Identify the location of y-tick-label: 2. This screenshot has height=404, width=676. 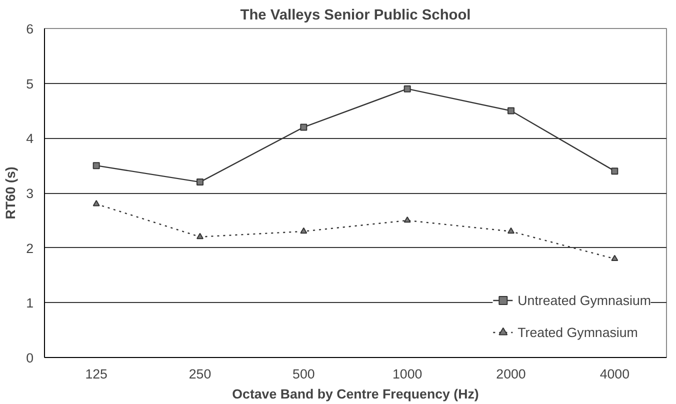
(30, 248).